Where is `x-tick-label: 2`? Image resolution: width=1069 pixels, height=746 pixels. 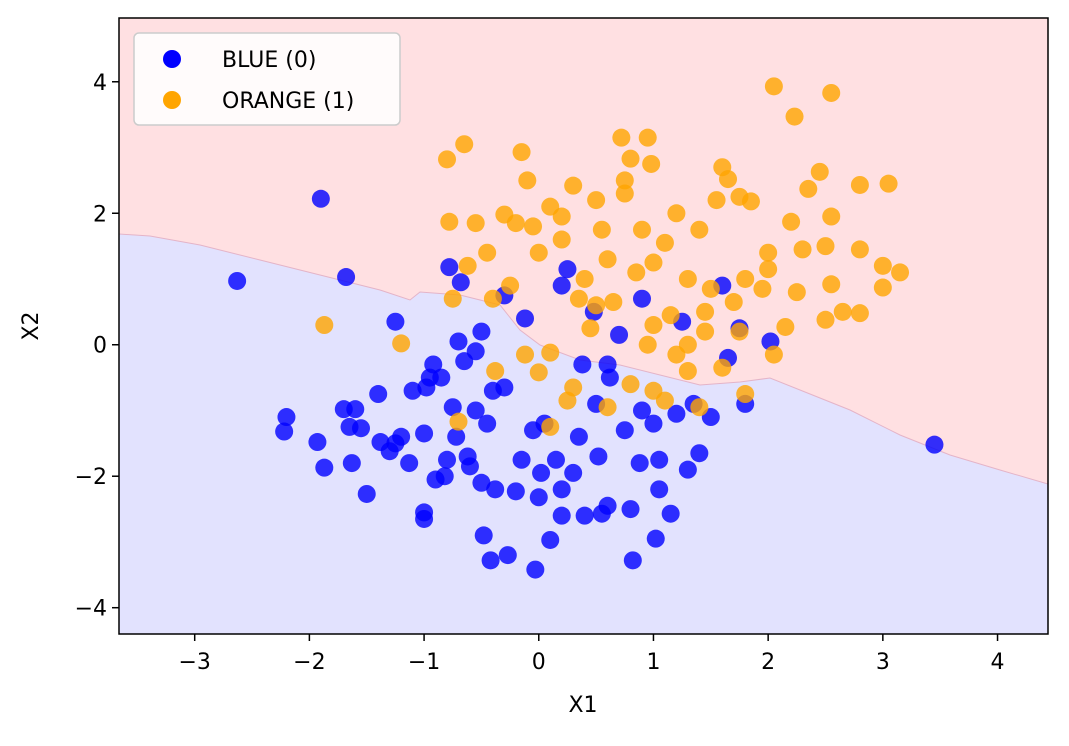 x-tick-label: 2 is located at coordinates (768, 662).